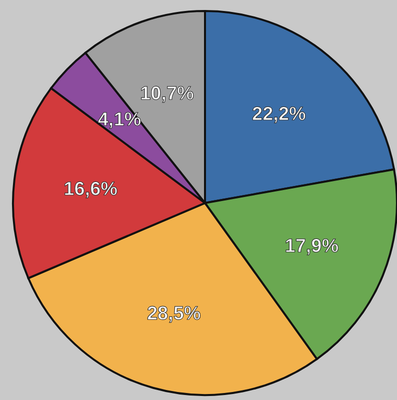 The width and height of the screenshot is (397, 400). I want to click on data-label: 10,7%, so click(167, 94).